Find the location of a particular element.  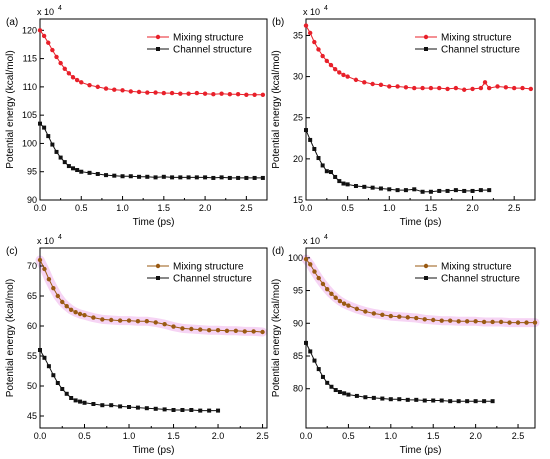

x-tick-label: 0.5 is located at coordinates (81, 208).